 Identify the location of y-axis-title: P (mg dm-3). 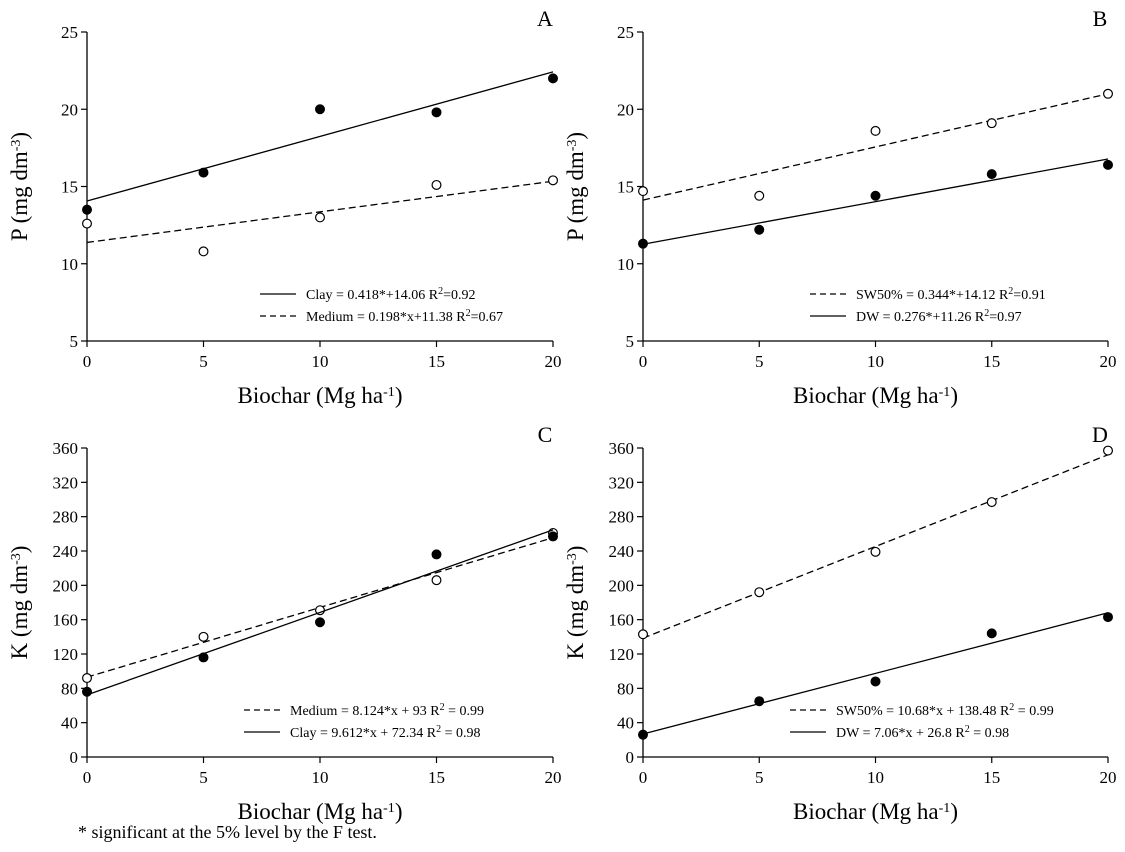
(19, 186).